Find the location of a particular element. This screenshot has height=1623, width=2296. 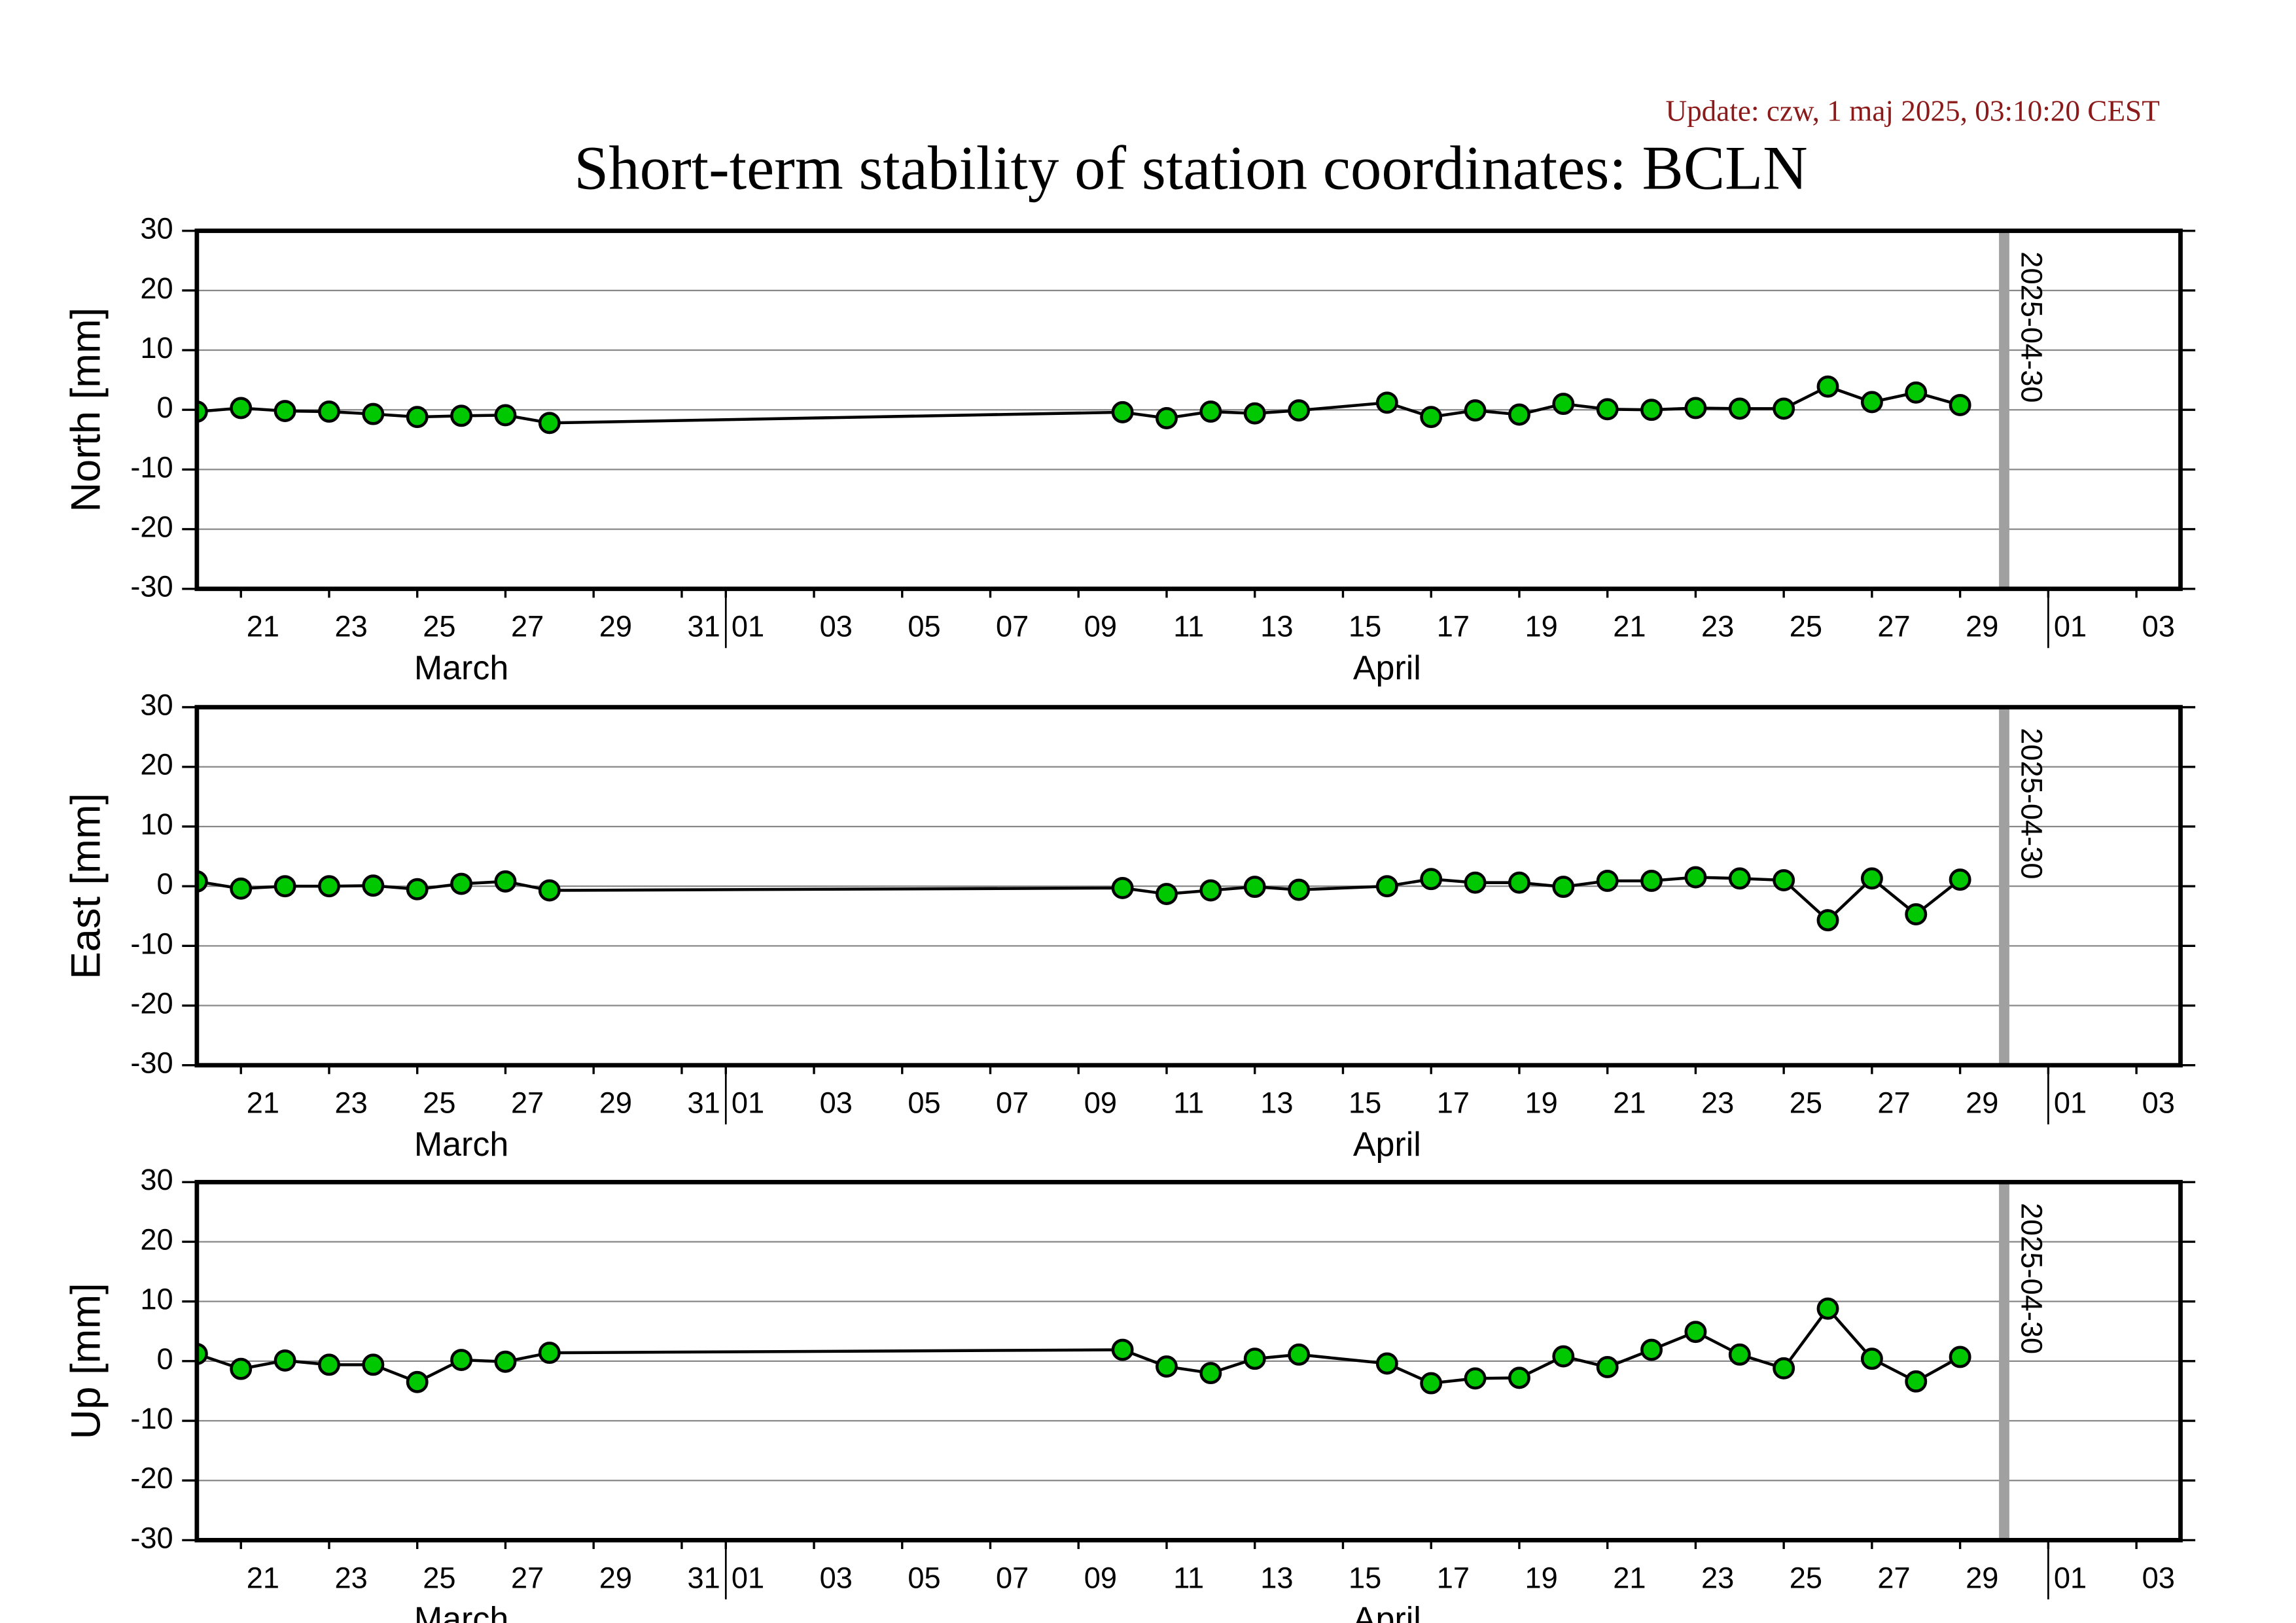

marker-label: 2025-04-30 is located at coordinates (2031, 326).